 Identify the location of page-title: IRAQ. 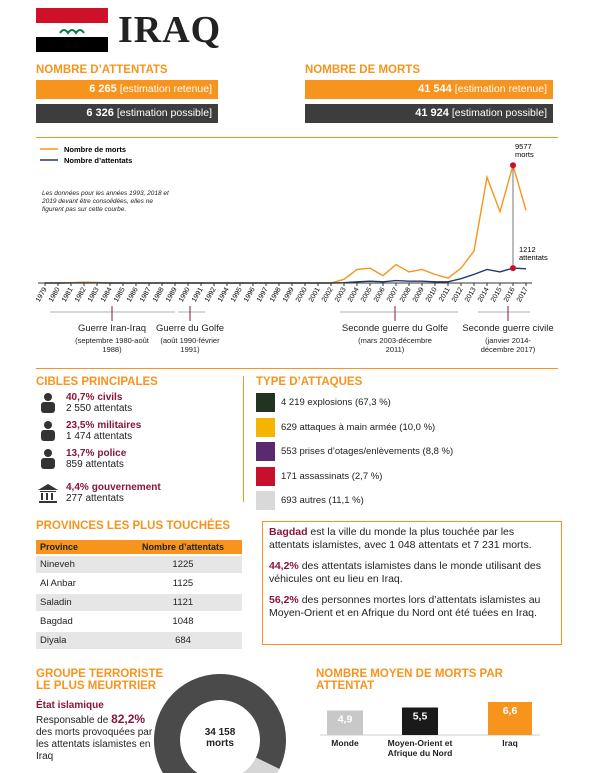
(170, 30).